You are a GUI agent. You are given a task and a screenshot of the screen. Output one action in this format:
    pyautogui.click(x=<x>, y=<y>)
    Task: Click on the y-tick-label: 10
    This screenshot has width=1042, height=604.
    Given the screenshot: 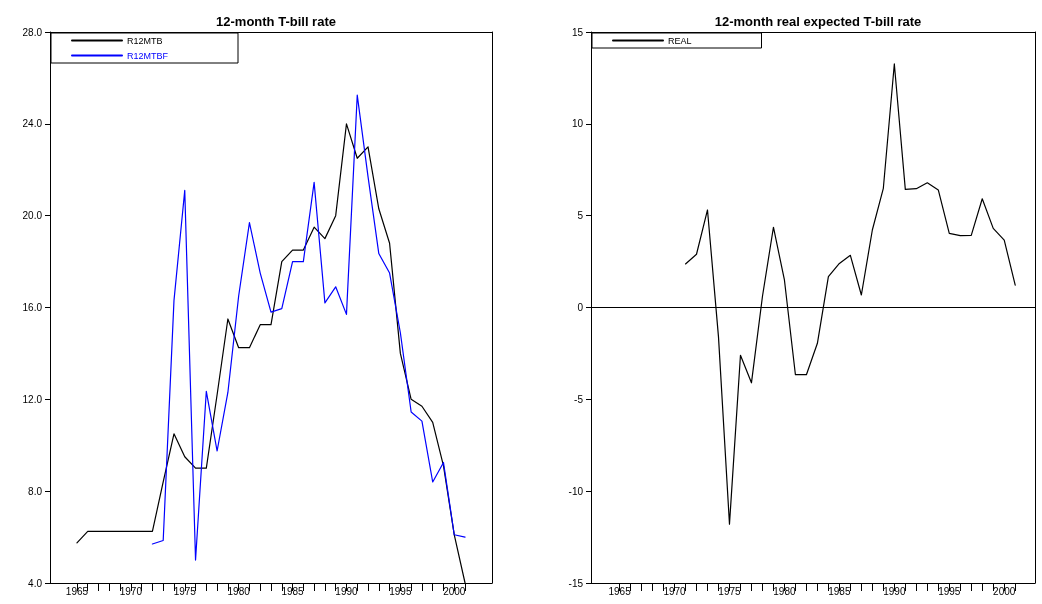 What is the action you would take?
    pyautogui.click(x=577, y=124)
    